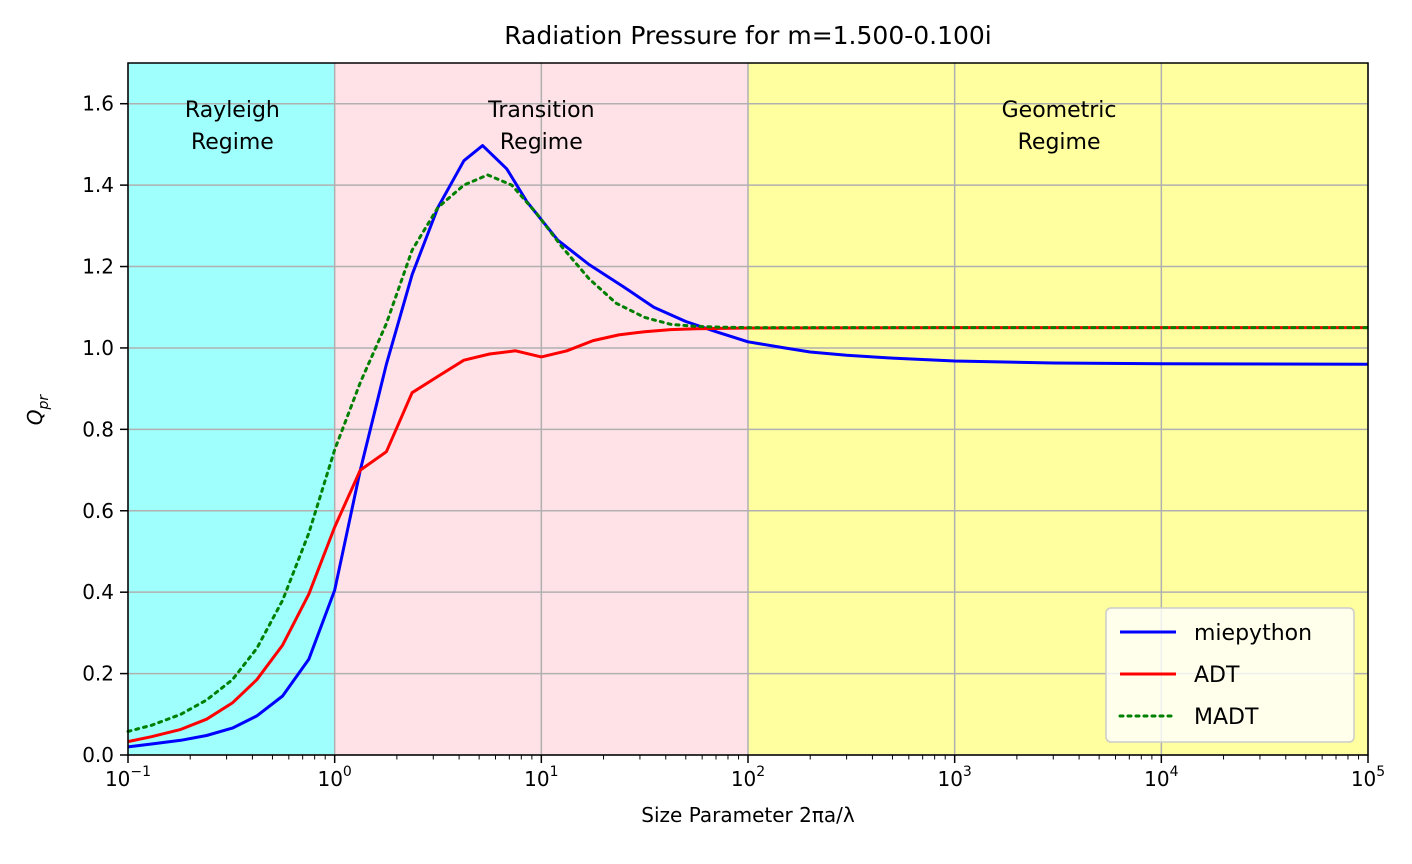  I want to click on x-tick-label: 10⁻¹, so click(128, 777).